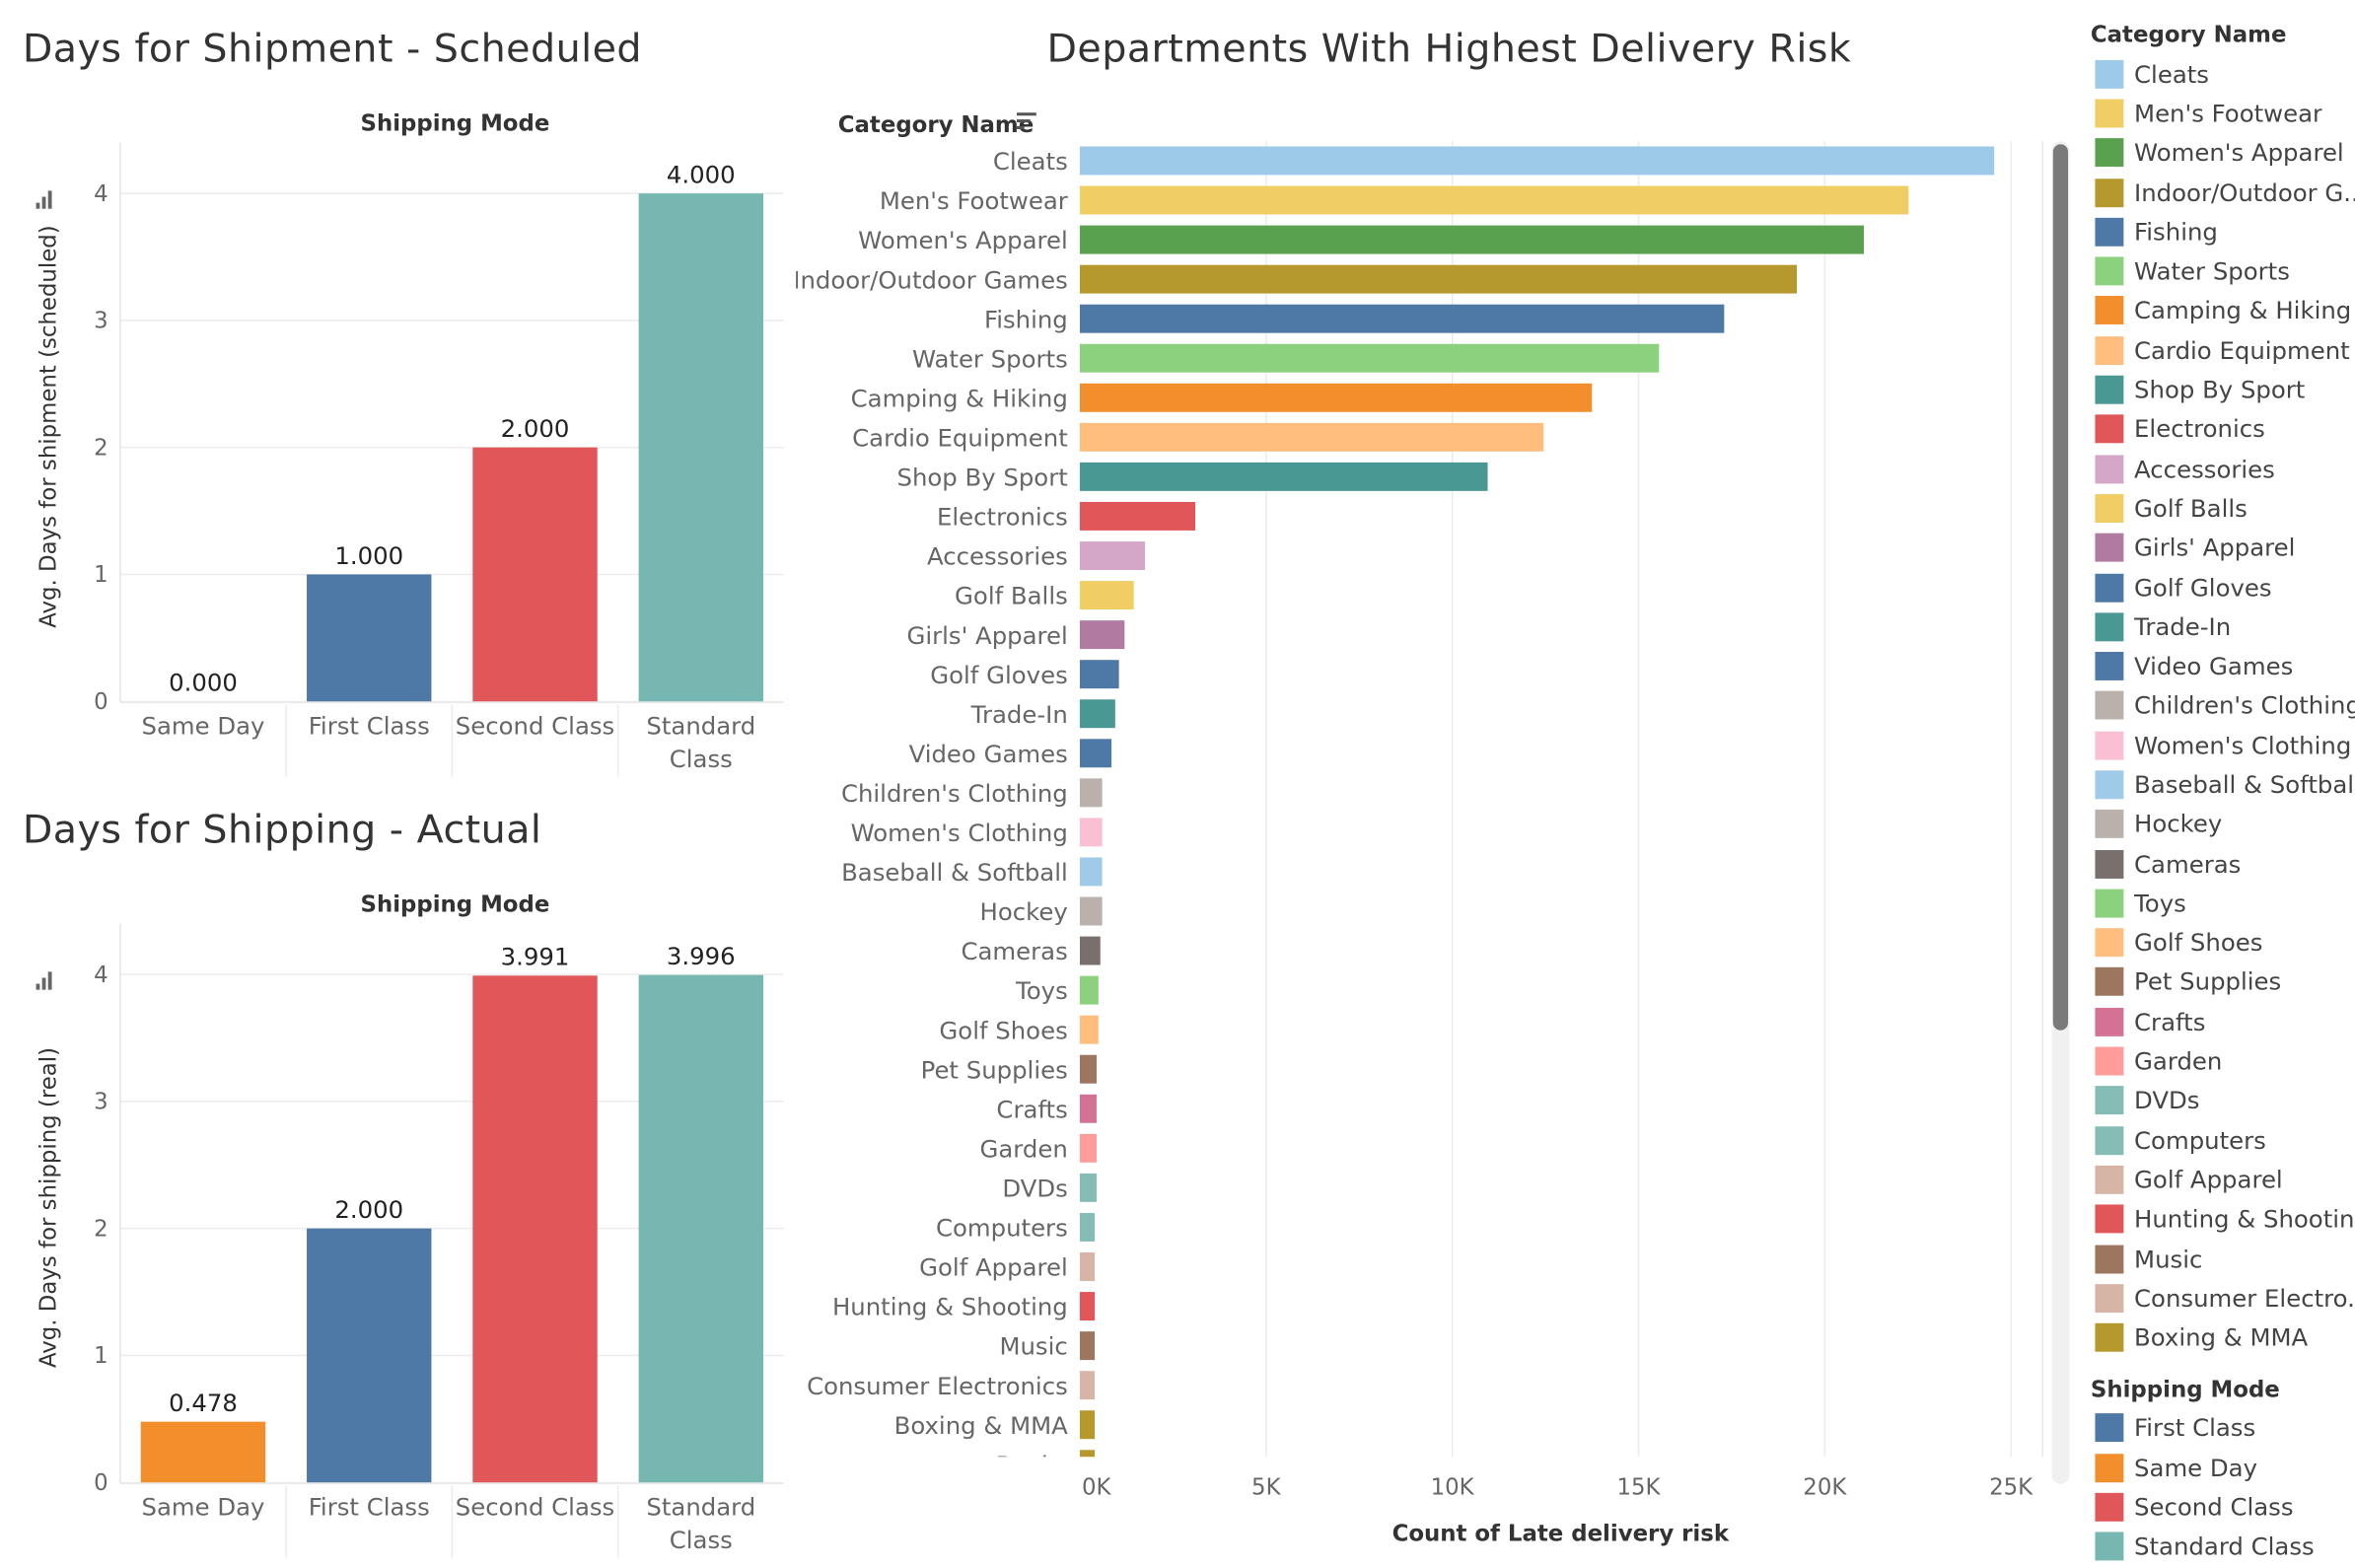  Describe the element at coordinates (2223, 1021) in the screenshot. I see `legend-item-crafts: Crafts` at that location.